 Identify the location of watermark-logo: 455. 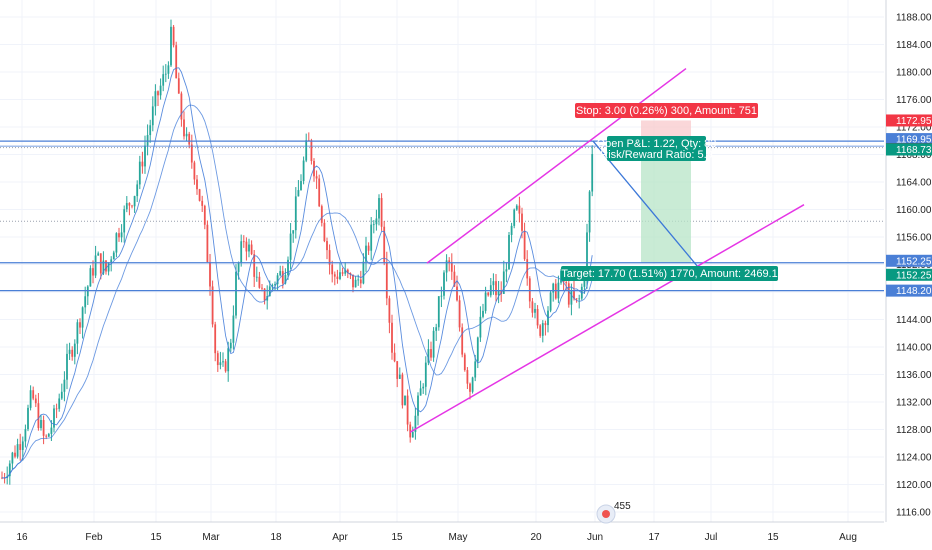
(613, 512).